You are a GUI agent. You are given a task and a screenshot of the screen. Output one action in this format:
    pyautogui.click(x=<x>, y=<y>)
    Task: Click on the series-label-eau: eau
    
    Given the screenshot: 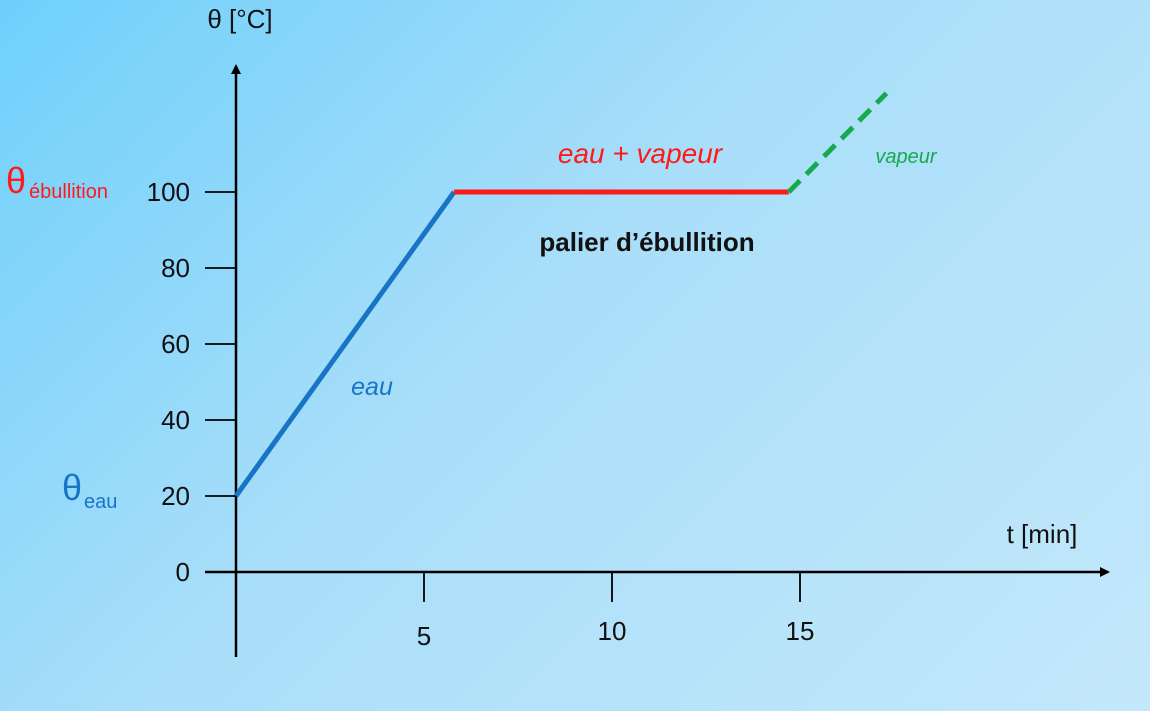 What is the action you would take?
    pyautogui.click(x=372, y=387)
    